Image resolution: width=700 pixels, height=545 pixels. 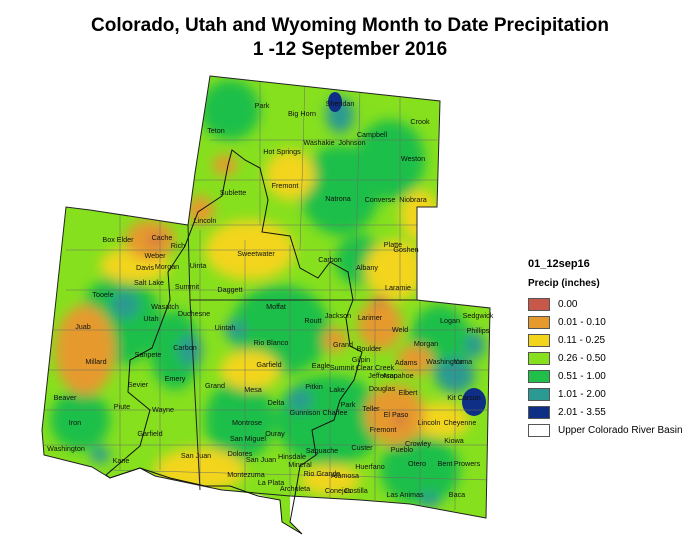 I want to click on max-precip-area, so click(x=474, y=402).